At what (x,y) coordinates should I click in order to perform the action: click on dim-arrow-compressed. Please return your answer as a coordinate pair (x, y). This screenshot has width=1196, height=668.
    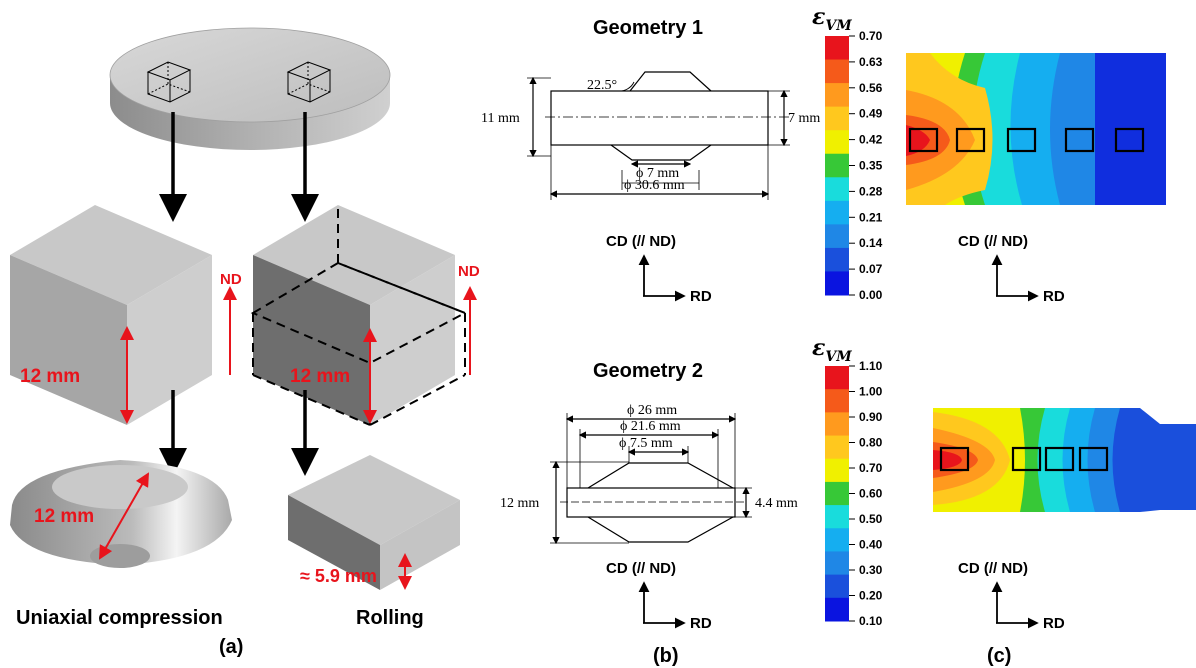
    Looking at the image, I should click on (124, 516).